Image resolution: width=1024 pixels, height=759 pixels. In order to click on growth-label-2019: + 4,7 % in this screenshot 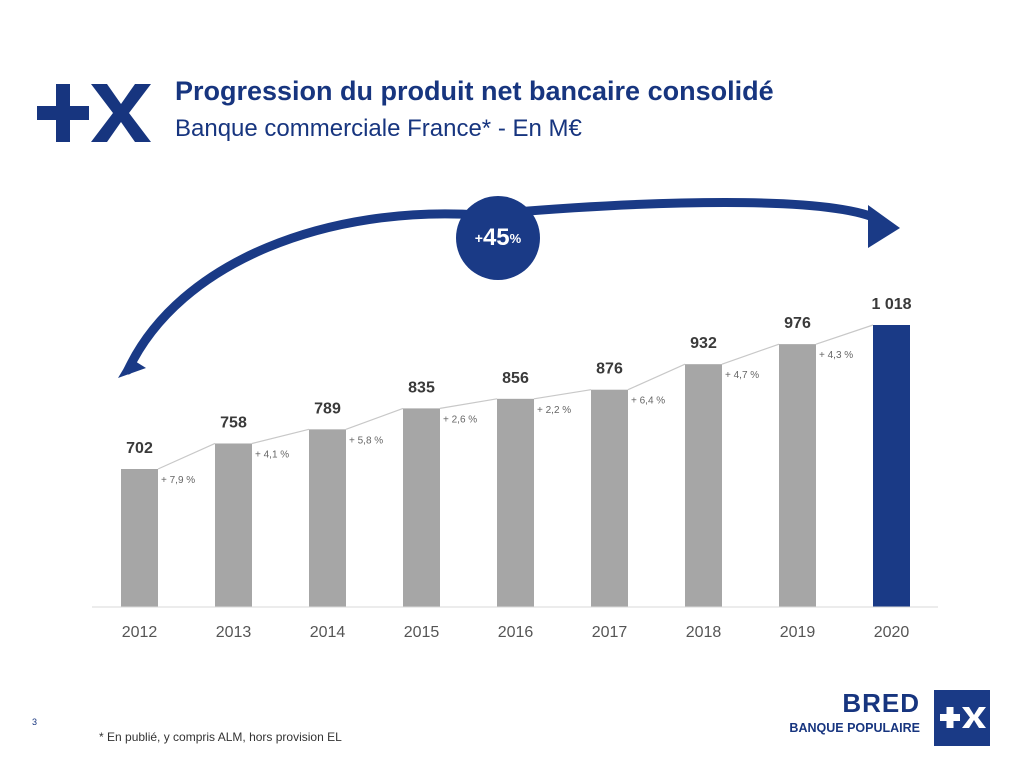, I will do `click(742, 375)`.